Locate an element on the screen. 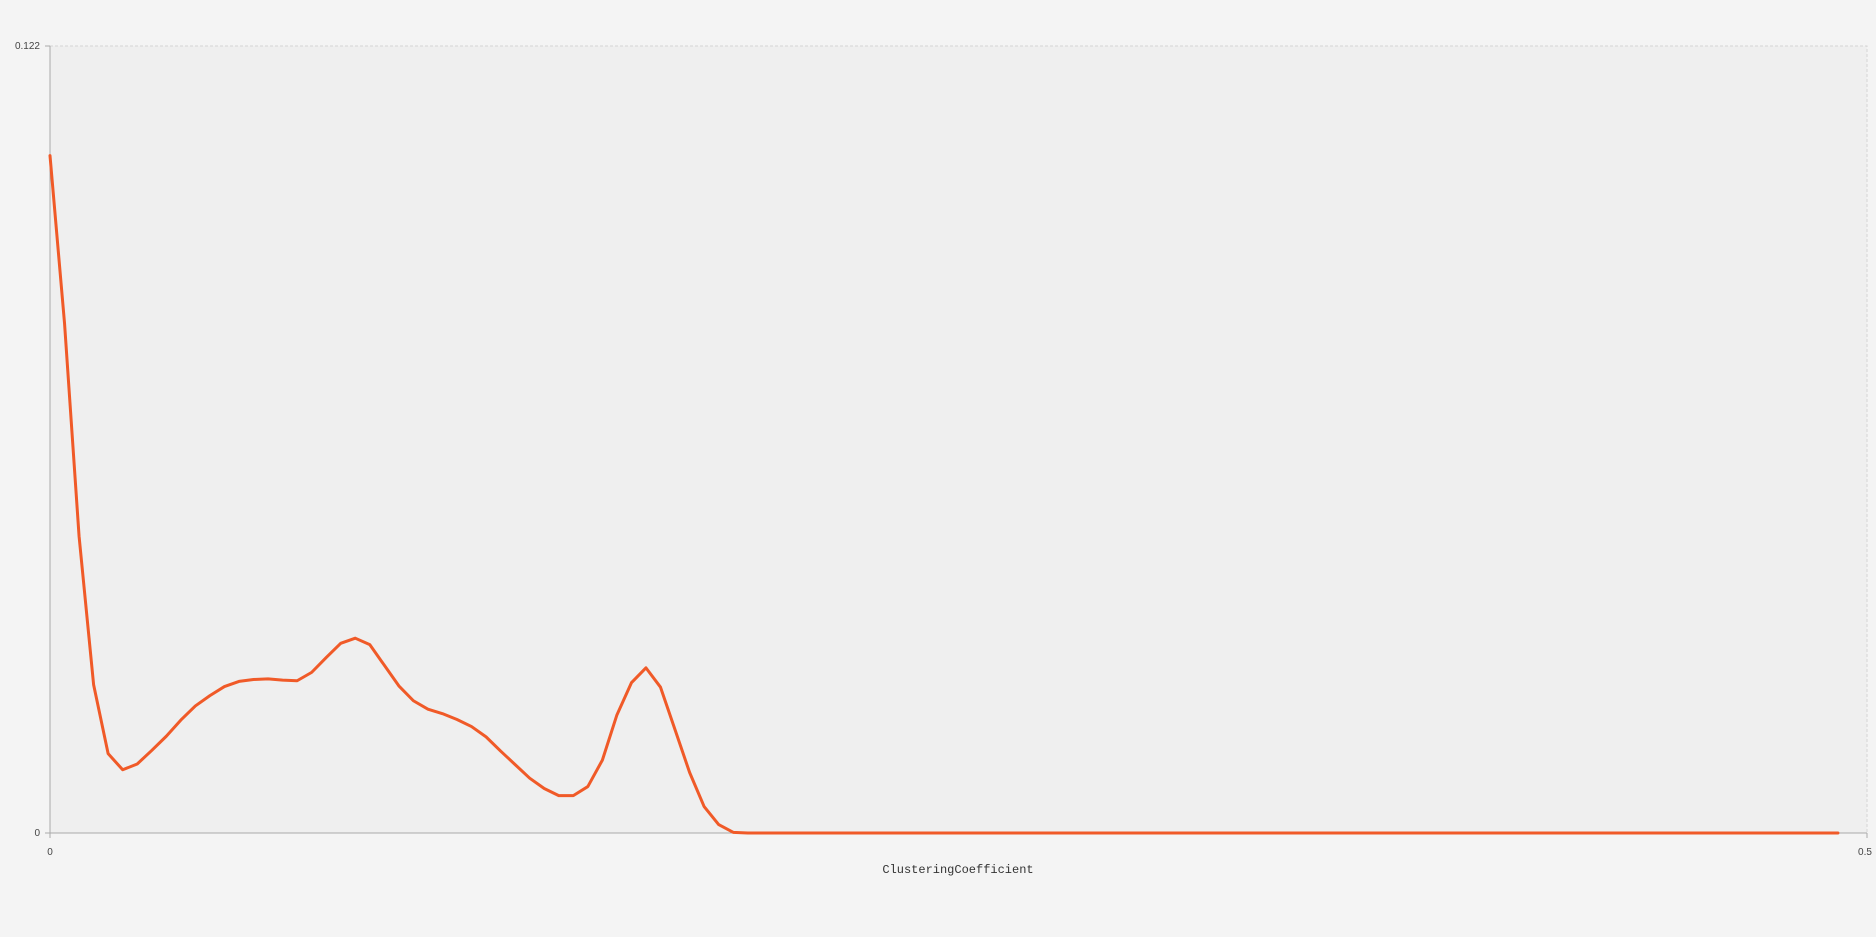 Image resolution: width=1876 pixels, height=947 pixels. y-tick-label-top: 0.122 is located at coordinates (27, 46).